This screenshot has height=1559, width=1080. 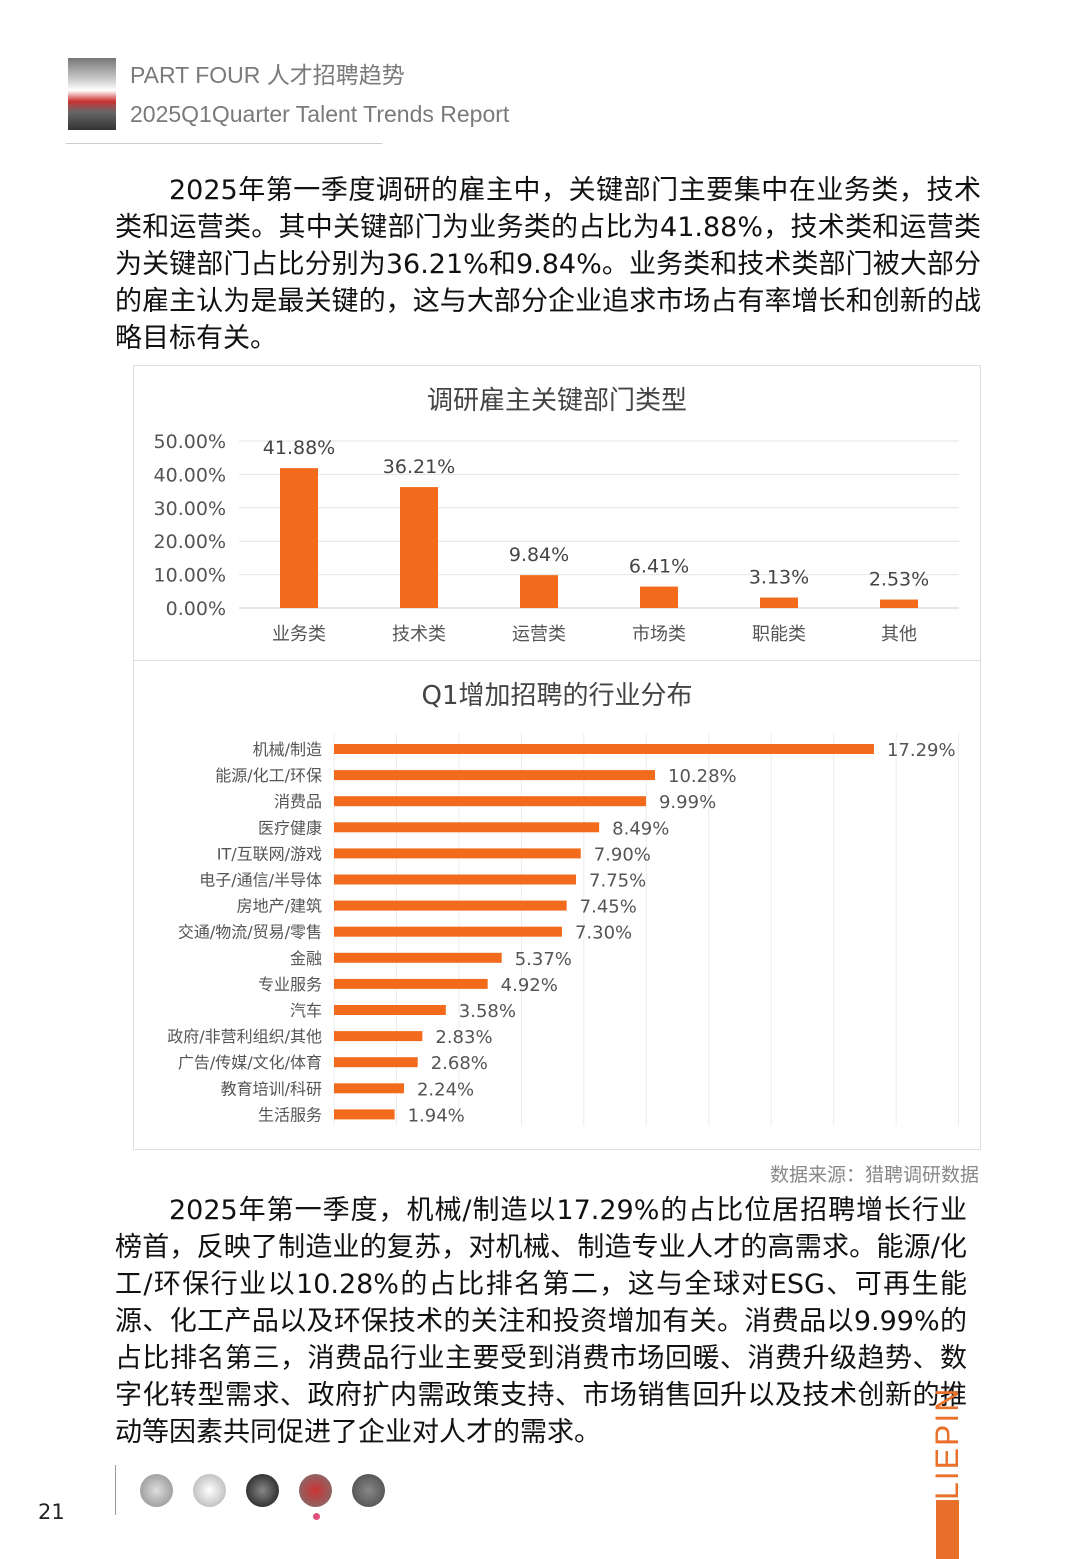 What do you see at coordinates (267, 75) in the screenshot?
I see `section-title: PART FOUR 人才招聘趋势` at bounding box center [267, 75].